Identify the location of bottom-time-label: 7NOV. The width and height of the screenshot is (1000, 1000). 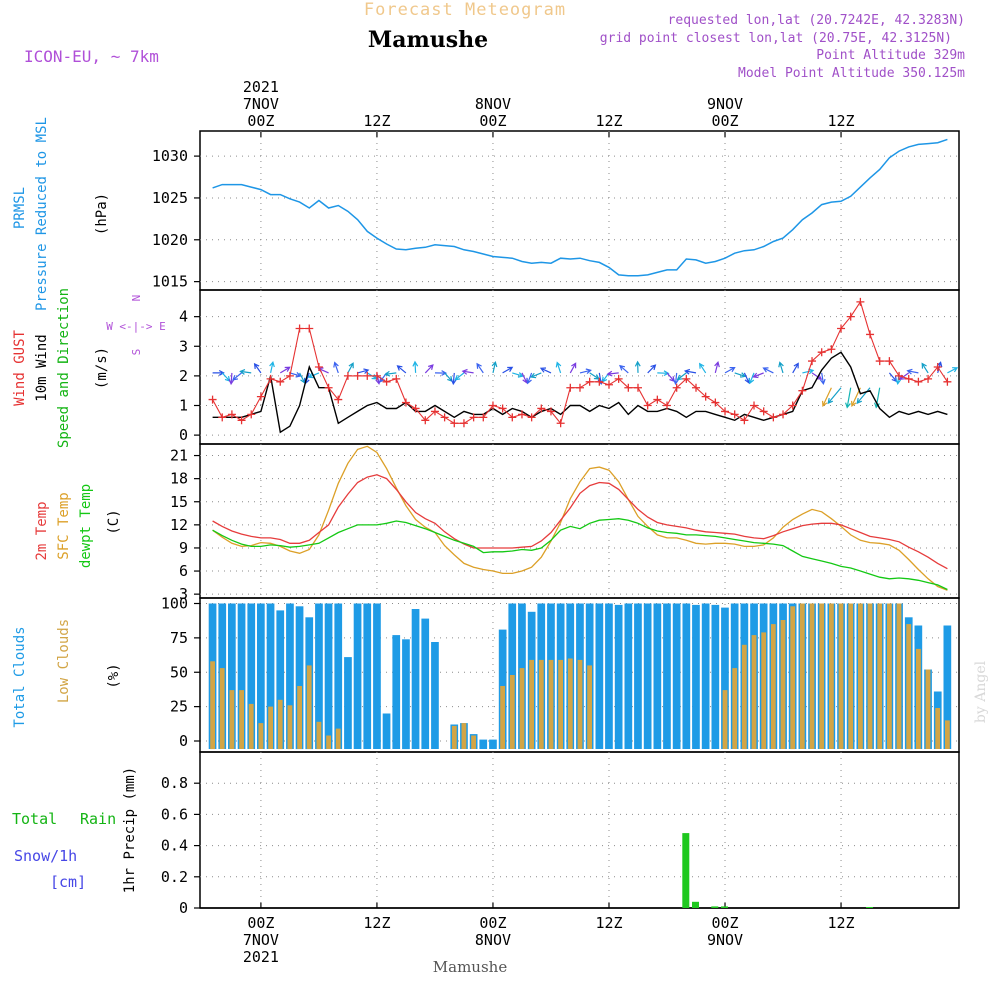
(261, 940).